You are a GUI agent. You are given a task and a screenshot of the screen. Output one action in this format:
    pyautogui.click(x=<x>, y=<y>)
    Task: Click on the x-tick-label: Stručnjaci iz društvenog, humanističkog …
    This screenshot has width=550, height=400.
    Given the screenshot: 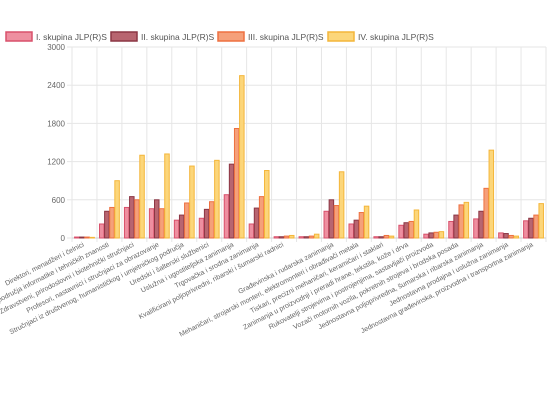 What is the action you would take?
    pyautogui.click(x=97, y=288)
    